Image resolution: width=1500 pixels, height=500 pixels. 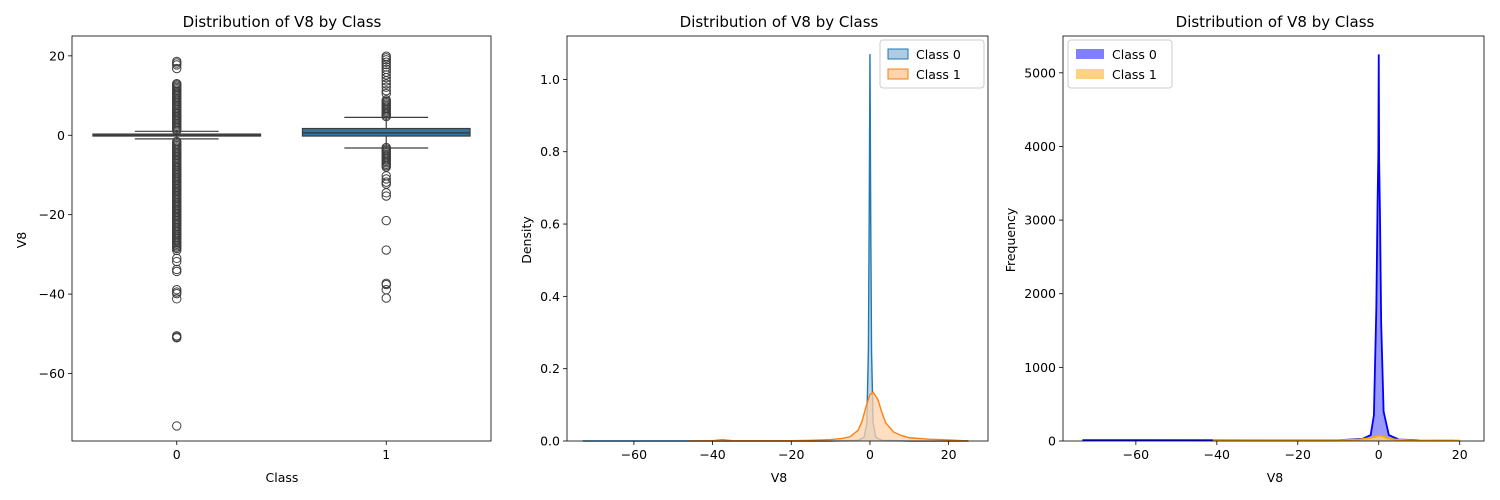 I want to click on boxplot-x-tick-label: 1, so click(x=386, y=454).